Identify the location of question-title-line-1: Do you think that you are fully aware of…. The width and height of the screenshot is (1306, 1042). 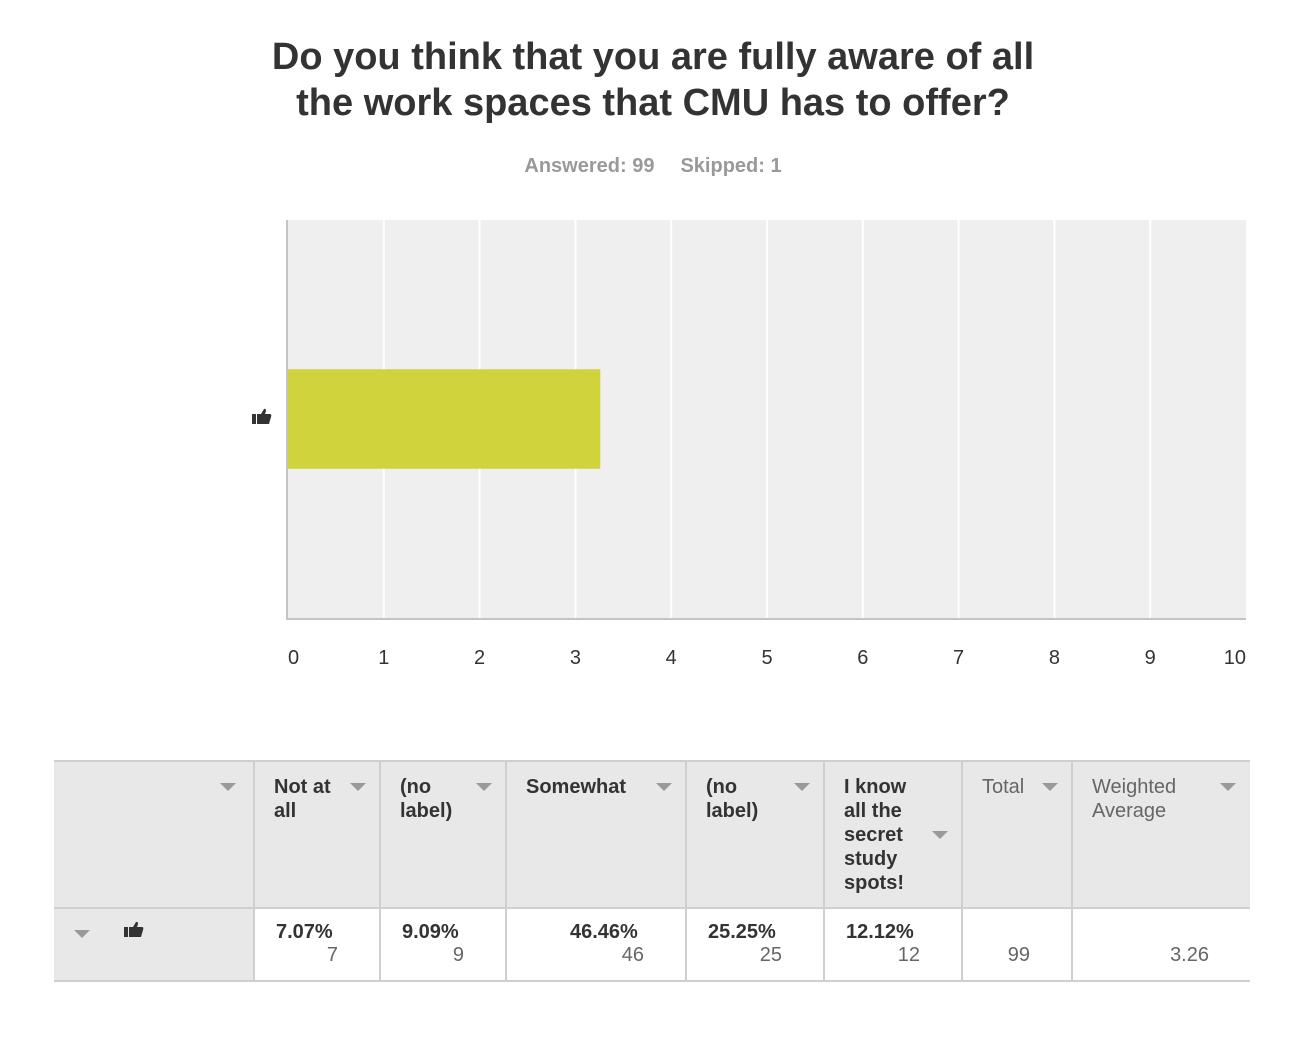
(653, 57).